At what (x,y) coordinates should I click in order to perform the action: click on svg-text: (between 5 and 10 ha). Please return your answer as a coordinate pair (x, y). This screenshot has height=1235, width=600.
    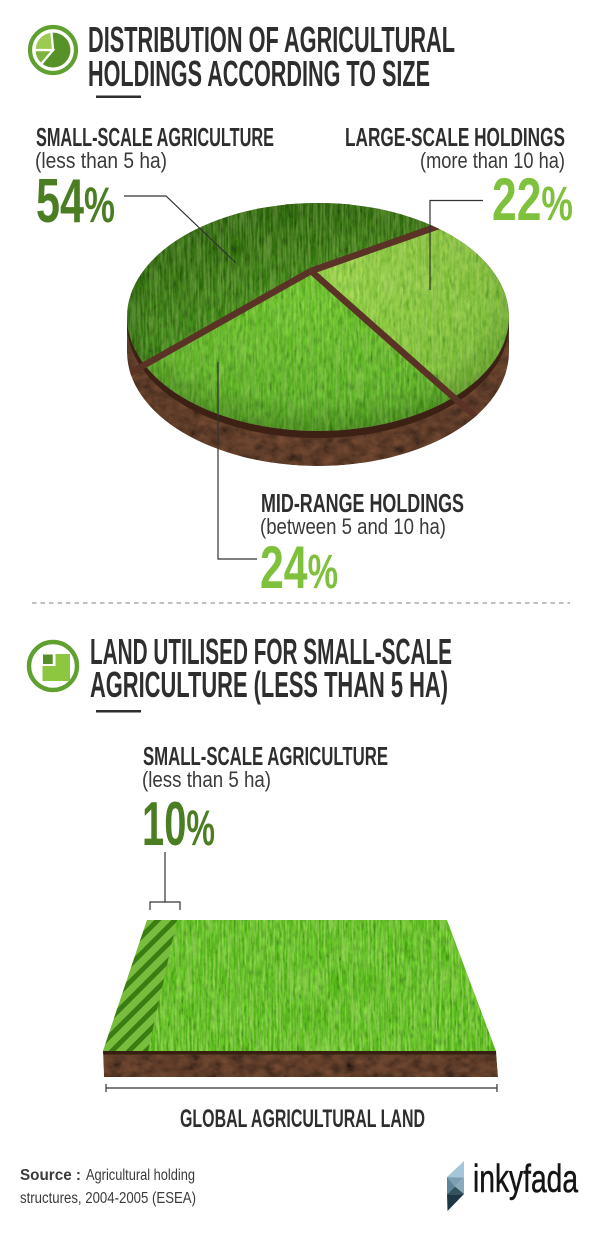
    Looking at the image, I should click on (353, 526).